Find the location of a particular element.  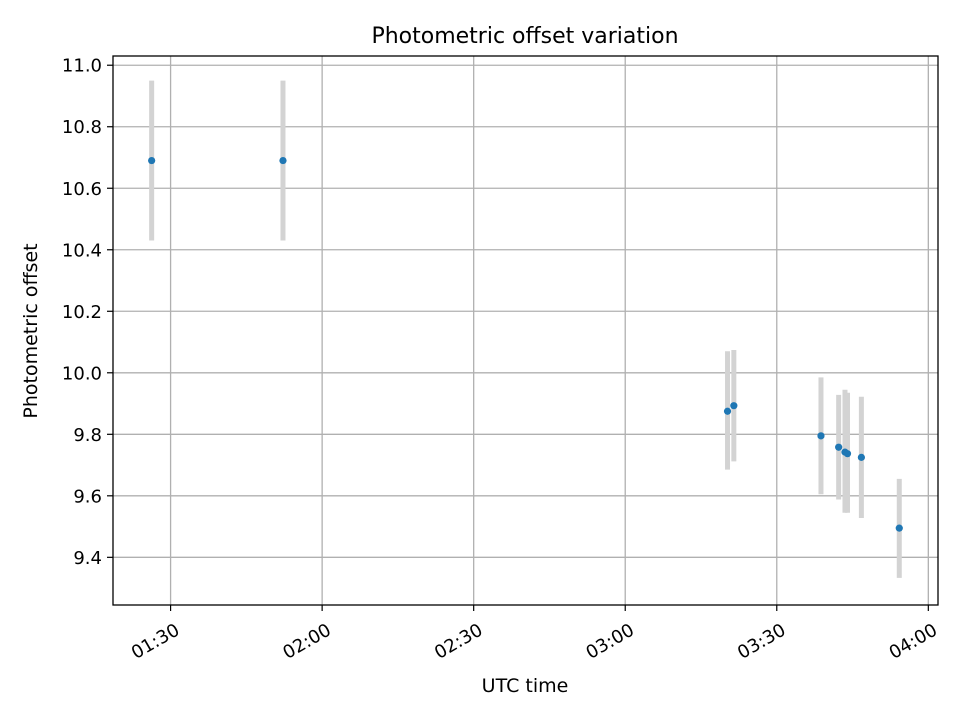

chart-title: Photometric offset variation is located at coordinates (524, 36).